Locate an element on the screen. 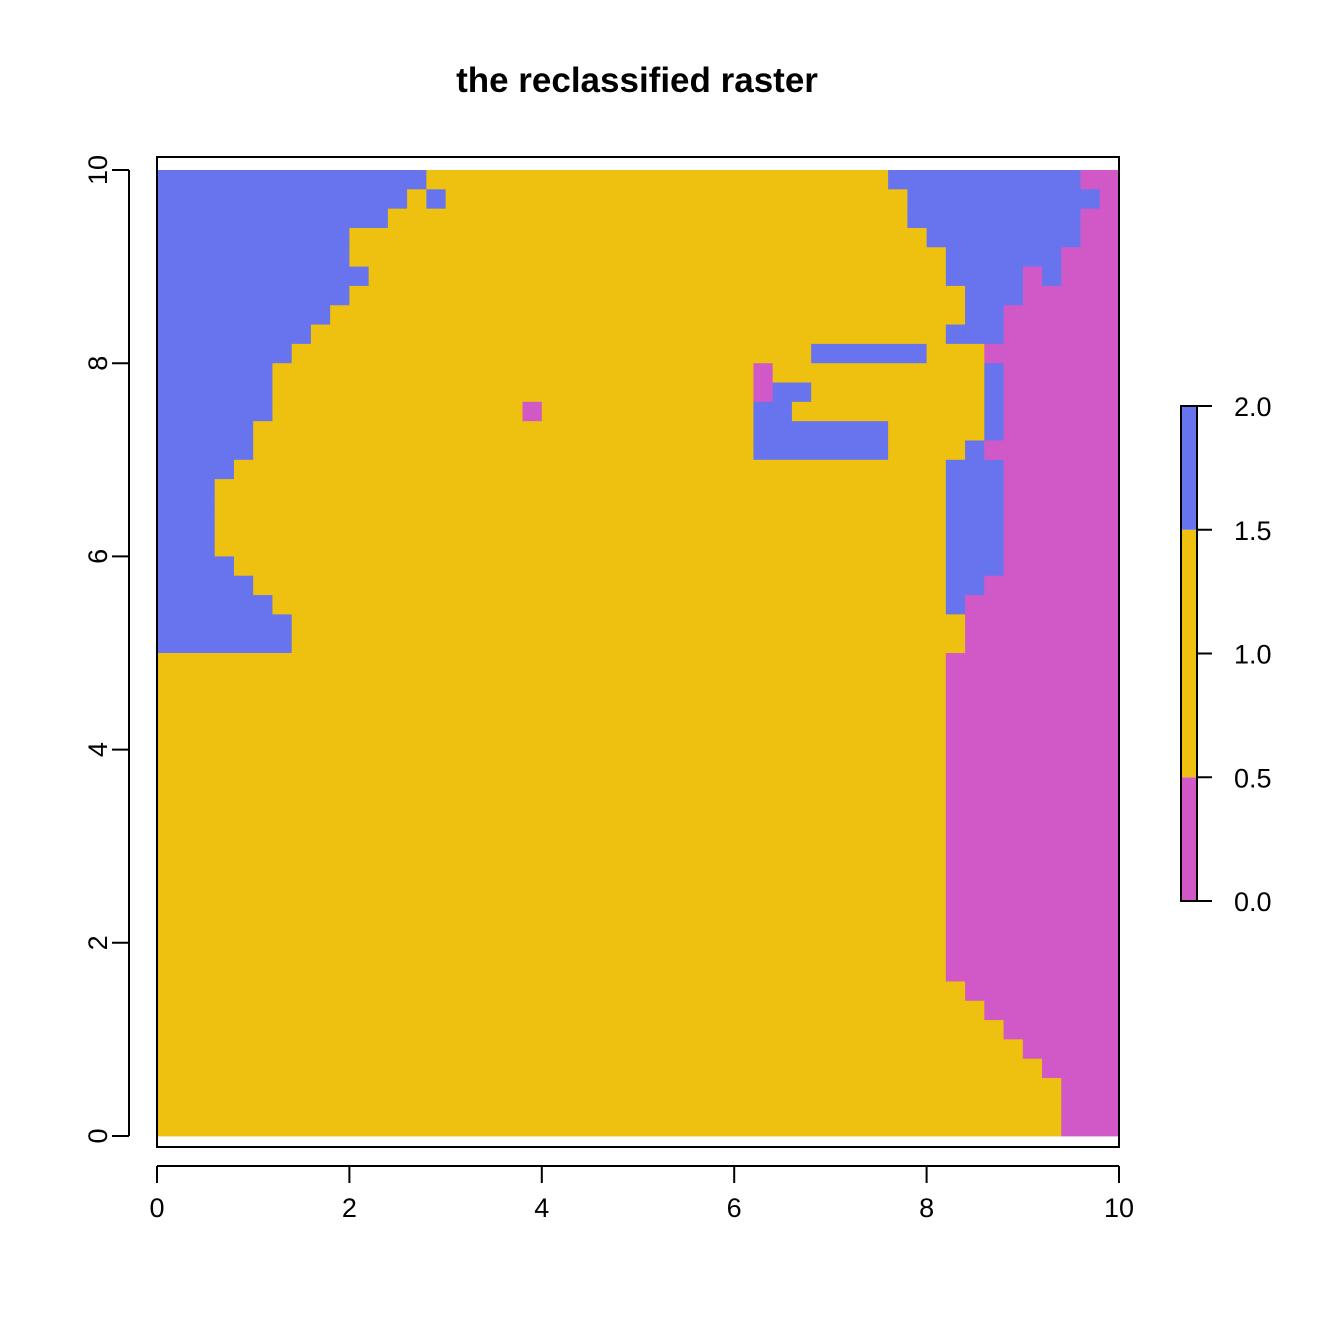 Image resolution: width=1344 pixels, height=1344 pixels. y-tick-label: 0 is located at coordinates (98, 1135).